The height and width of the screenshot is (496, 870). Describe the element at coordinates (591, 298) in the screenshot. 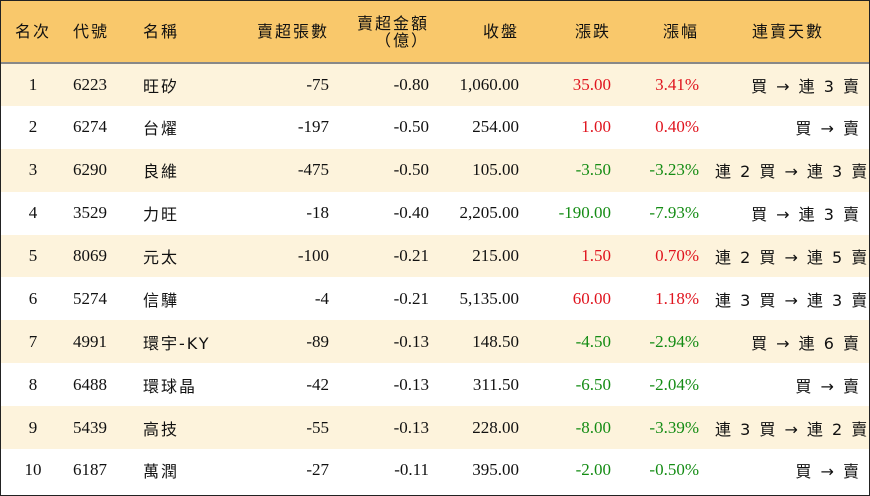

I see `cell-change: 60.00` at that location.